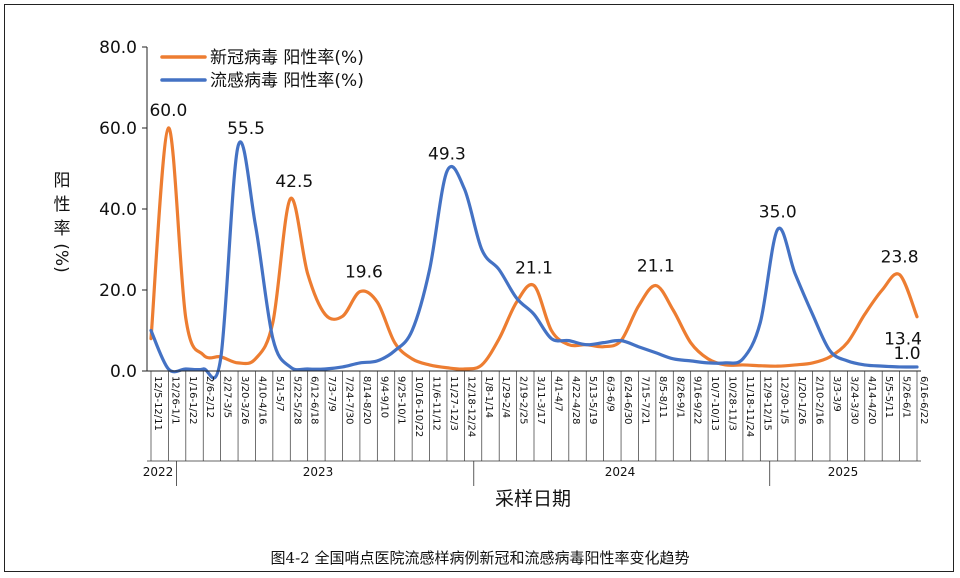 The height and width of the screenshot is (578, 960). I want to click on x-tick-label: 10/7-10/13, so click(714, 403).